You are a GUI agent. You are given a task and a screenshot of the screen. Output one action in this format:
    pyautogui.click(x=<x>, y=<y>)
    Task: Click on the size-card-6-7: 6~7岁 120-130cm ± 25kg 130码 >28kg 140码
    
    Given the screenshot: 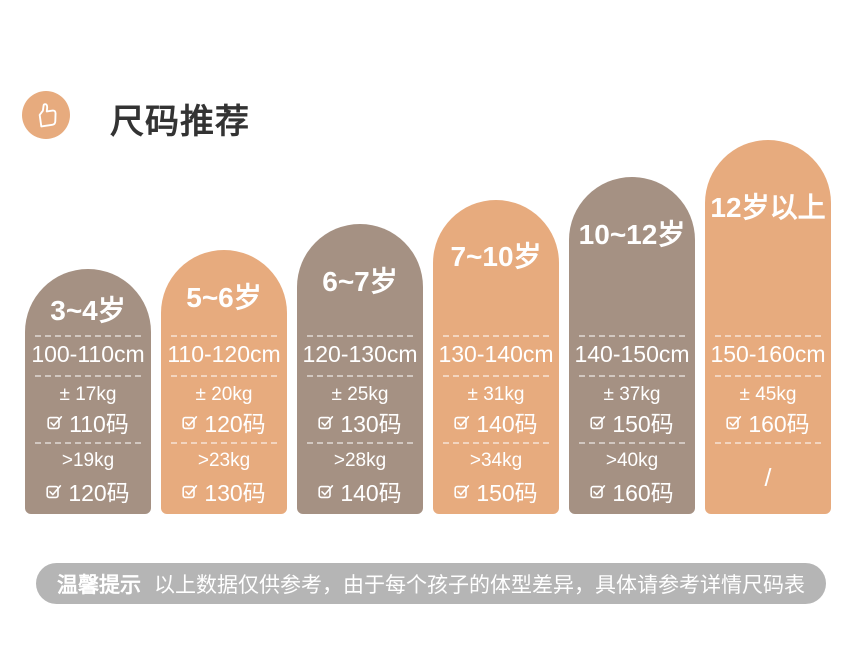 What is the action you would take?
    pyautogui.click(x=360, y=369)
    